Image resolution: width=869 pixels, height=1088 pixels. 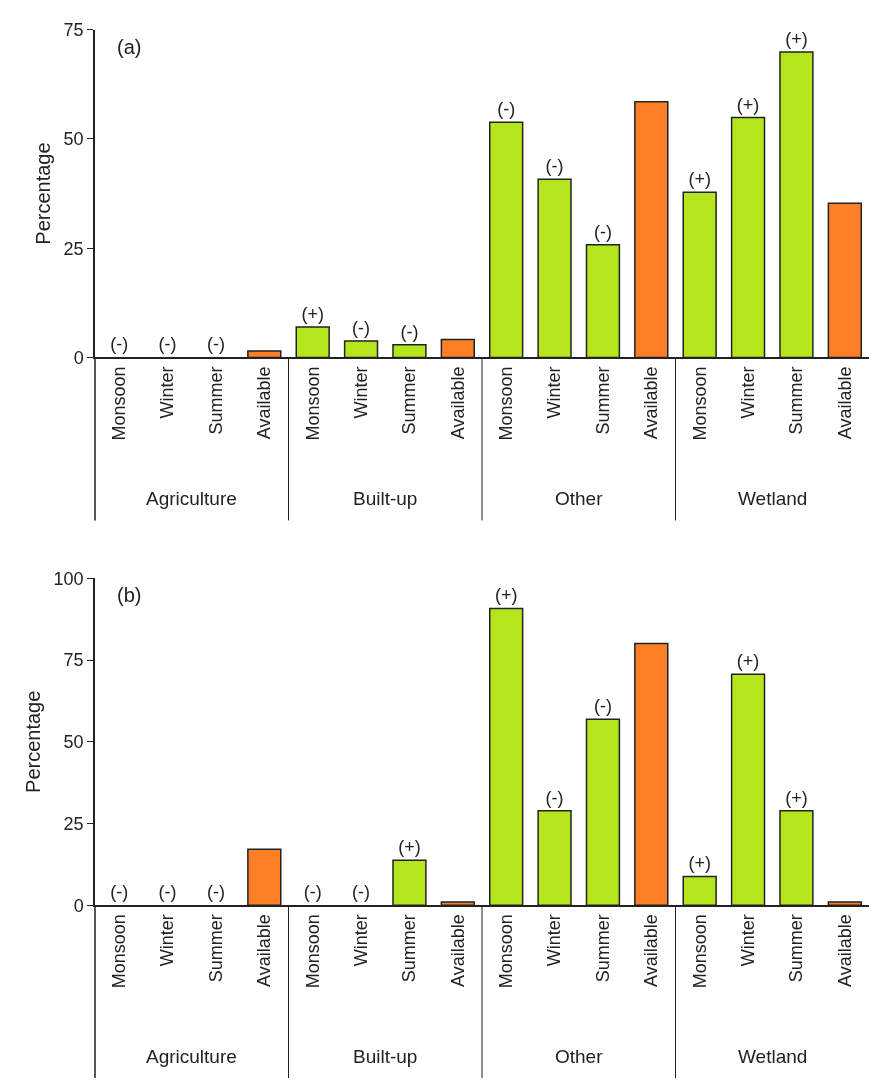 I want to click on chart-title: (b), so click(x=129, y=595).